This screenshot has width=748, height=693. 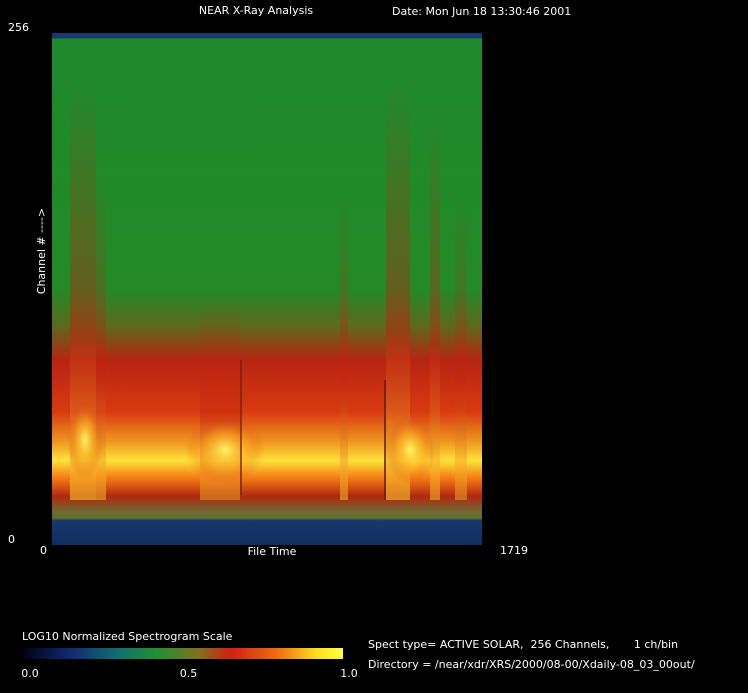 I want to click on x-tick-label: 0, so click(x=43, y=550).